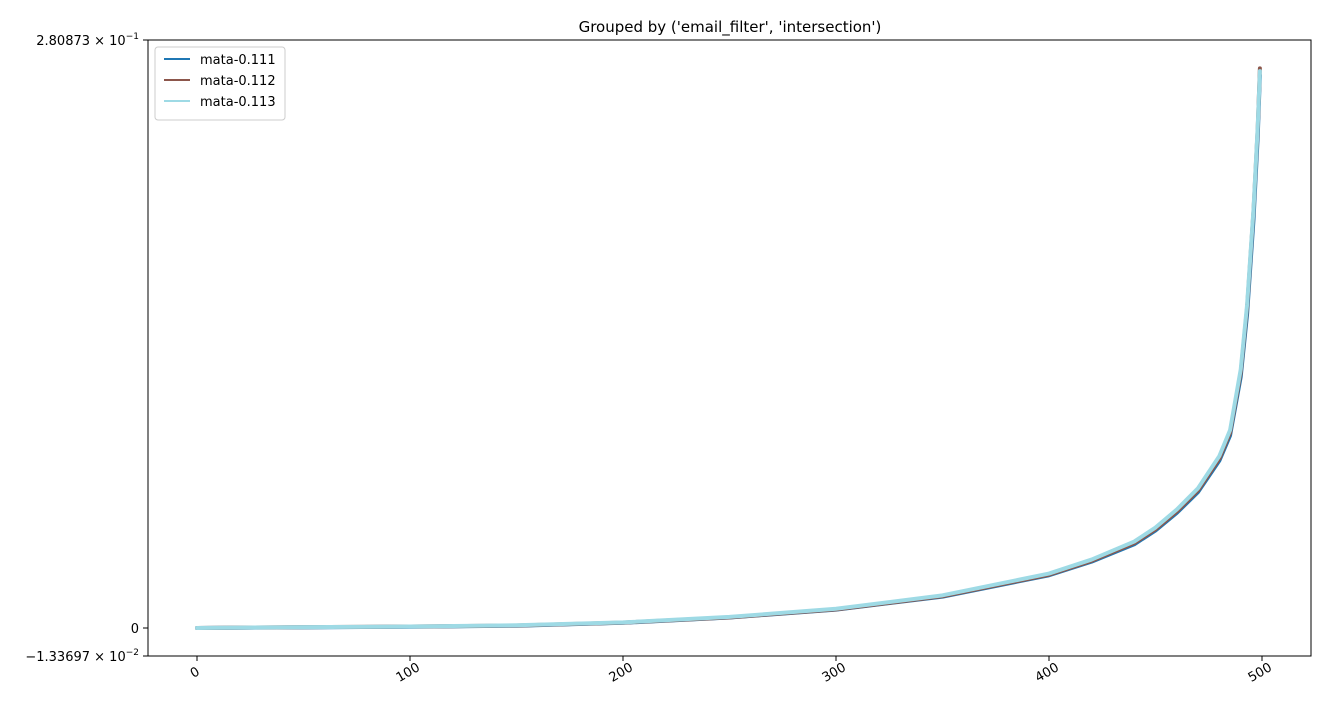  Describe the element at coordinates (621, 672) in the screenshot. I see `x-tick-label: 200` at that location.